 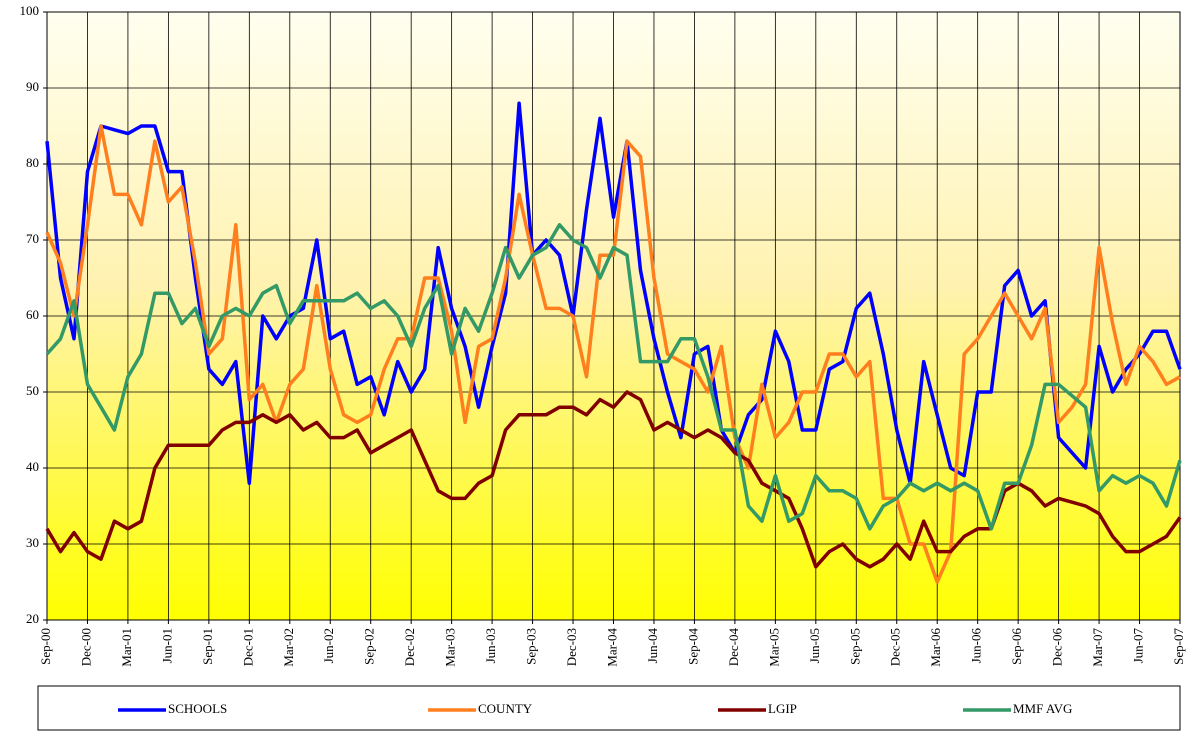 What do you see at coordinates (30, 10) in the screenshot?
I see `y-tick-label: 100` at bounding box center [30, 10].